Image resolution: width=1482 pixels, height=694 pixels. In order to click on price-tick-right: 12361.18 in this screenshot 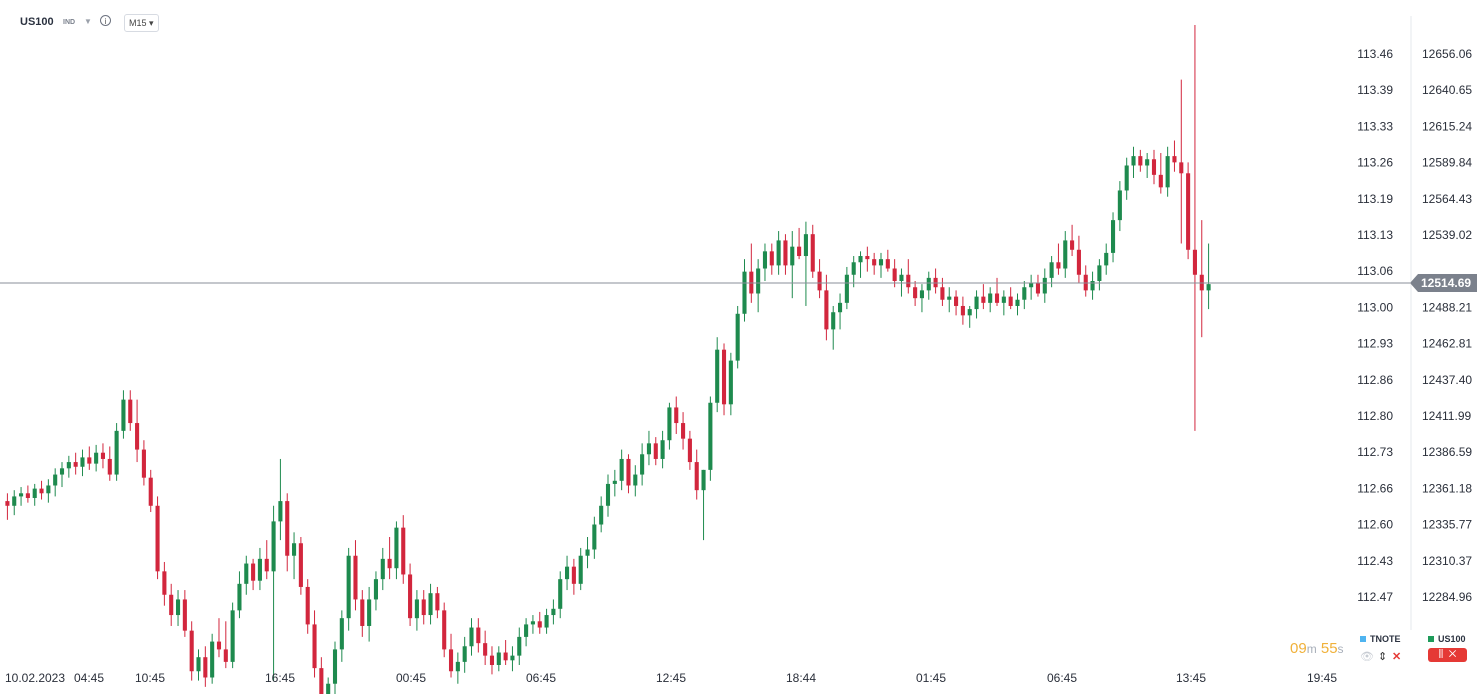, I will do `click(1447, 488)`.